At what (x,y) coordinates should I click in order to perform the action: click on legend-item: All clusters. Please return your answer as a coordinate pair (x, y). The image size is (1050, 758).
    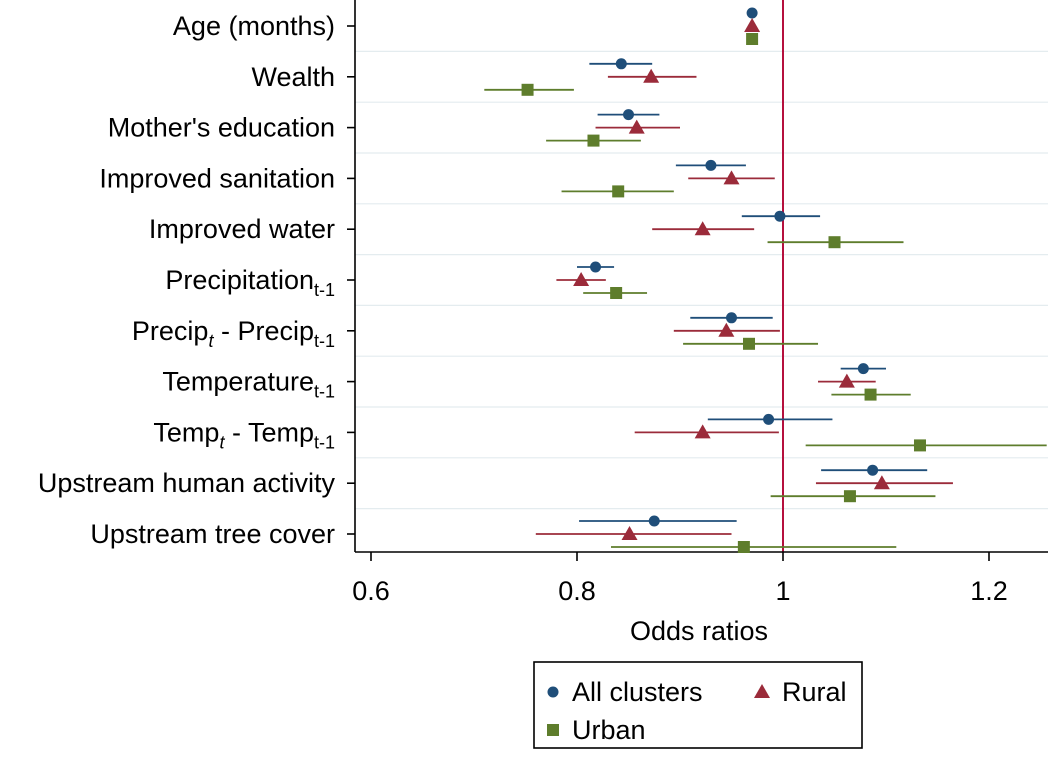
    Looking at the image, I should click on (625, 692).